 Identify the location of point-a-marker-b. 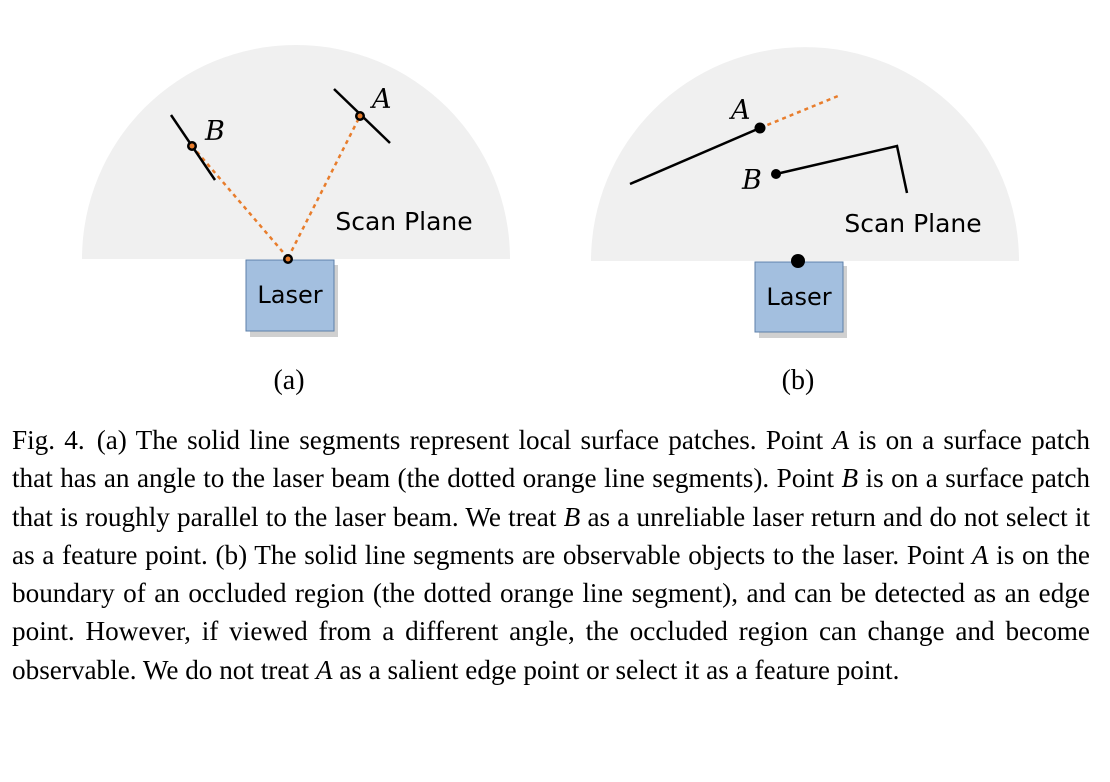
(760, 128).